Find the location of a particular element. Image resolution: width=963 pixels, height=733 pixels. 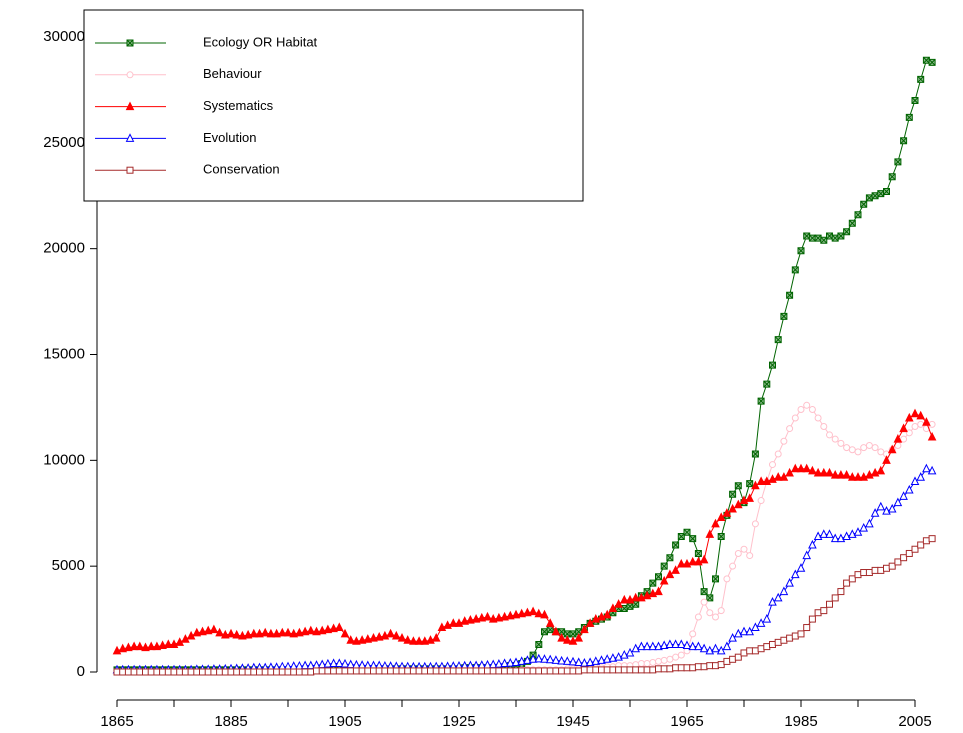

y-tick-label: 0 is located at coordinates (81, 671).